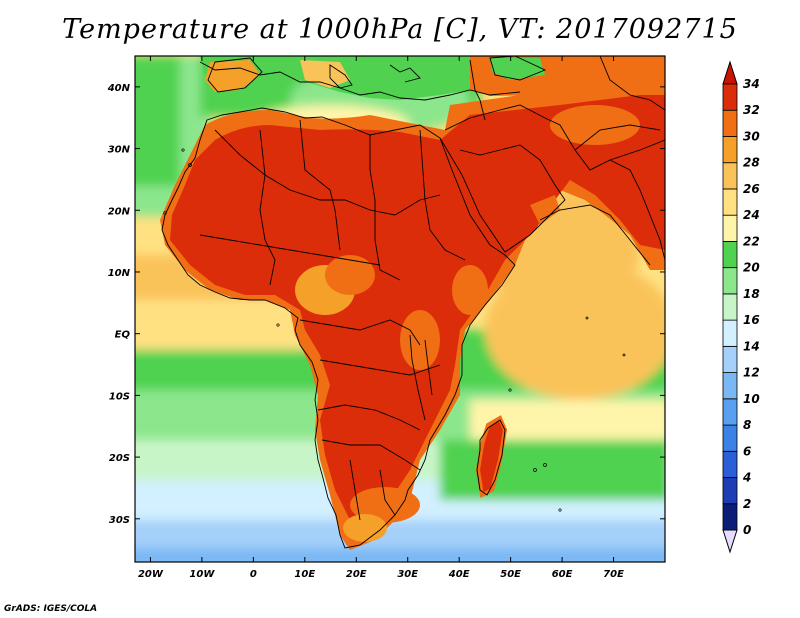 This screenshot has width=800, height=618. Describe the element at coordinates (751, 320) in the screenshot. I see `colorbar-level-label: 16` at that location.